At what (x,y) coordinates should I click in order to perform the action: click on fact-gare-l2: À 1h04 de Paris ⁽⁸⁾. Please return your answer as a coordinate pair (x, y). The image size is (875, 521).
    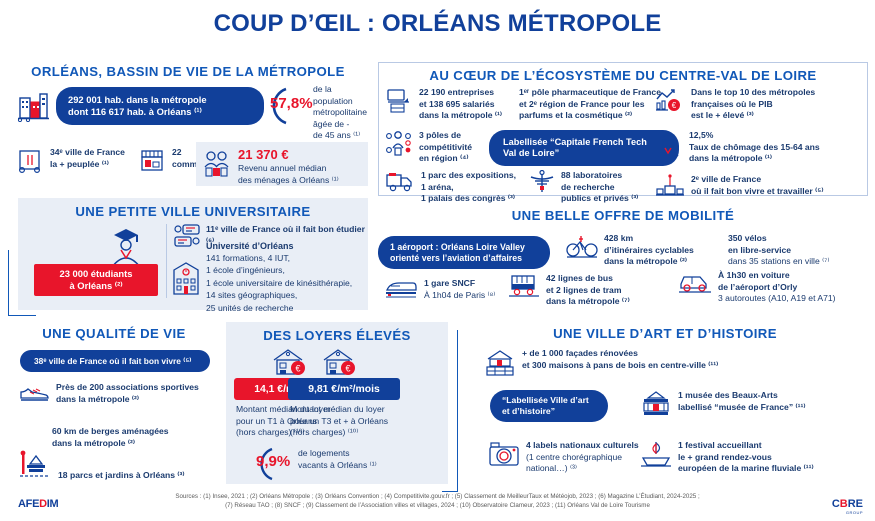
    Looking at the image, I should click on (460, 294).